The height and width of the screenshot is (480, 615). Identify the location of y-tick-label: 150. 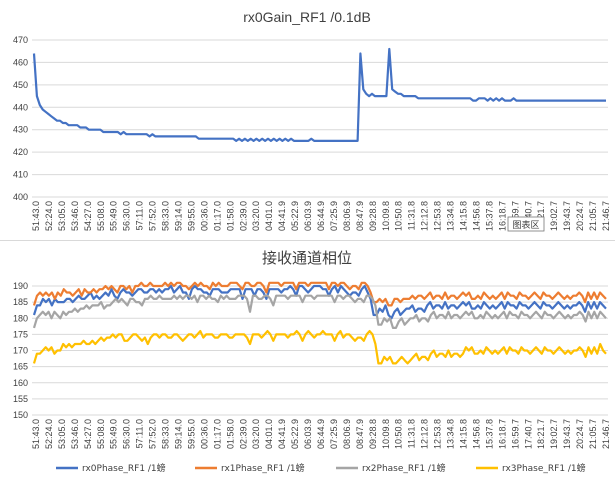
(20, 415).